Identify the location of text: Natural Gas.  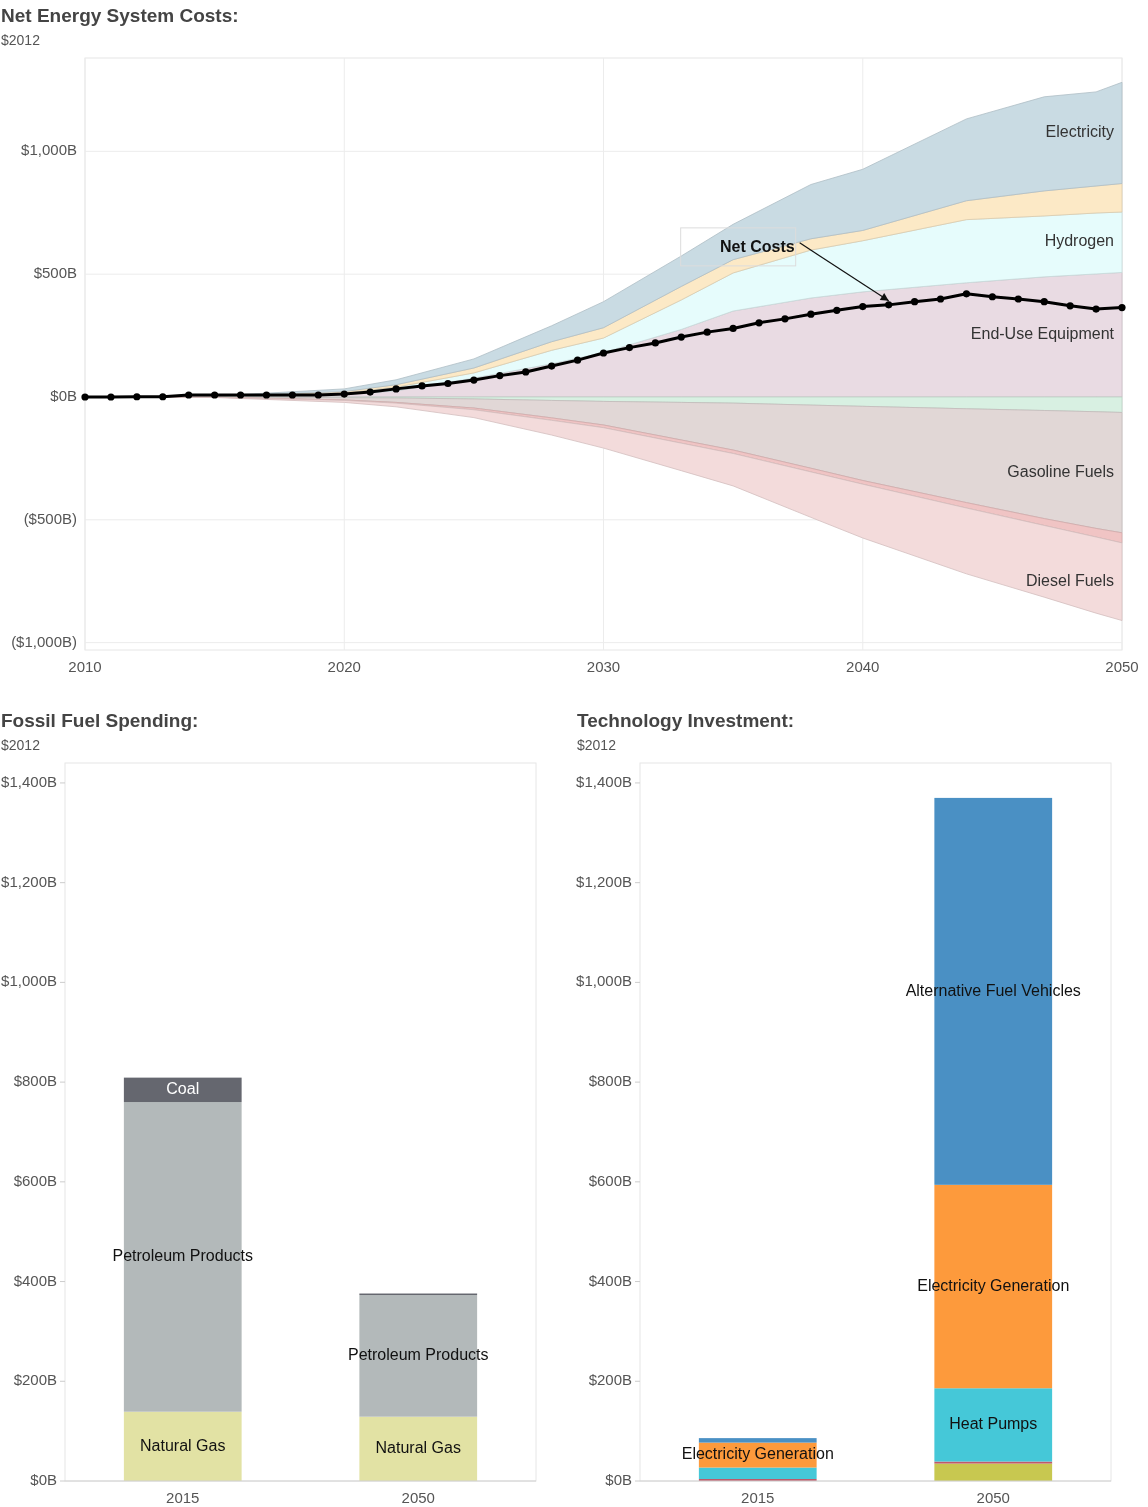
(418, 1448).